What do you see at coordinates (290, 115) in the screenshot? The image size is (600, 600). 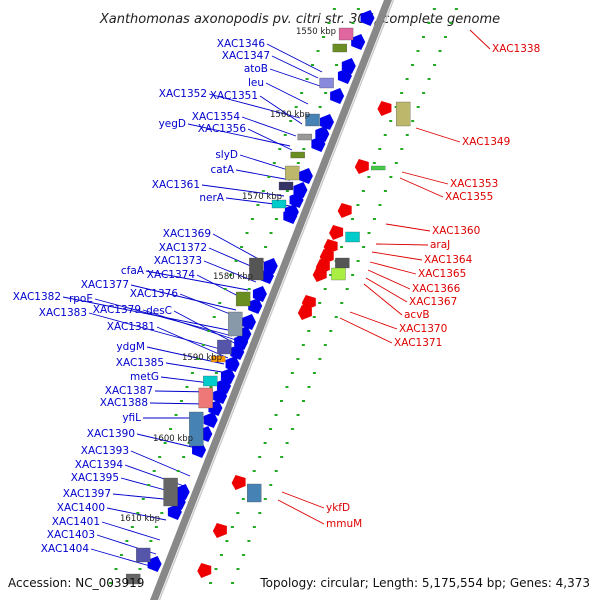 I see `scale-tick-1: 1560 kbp` at bounding box center [290, 115].